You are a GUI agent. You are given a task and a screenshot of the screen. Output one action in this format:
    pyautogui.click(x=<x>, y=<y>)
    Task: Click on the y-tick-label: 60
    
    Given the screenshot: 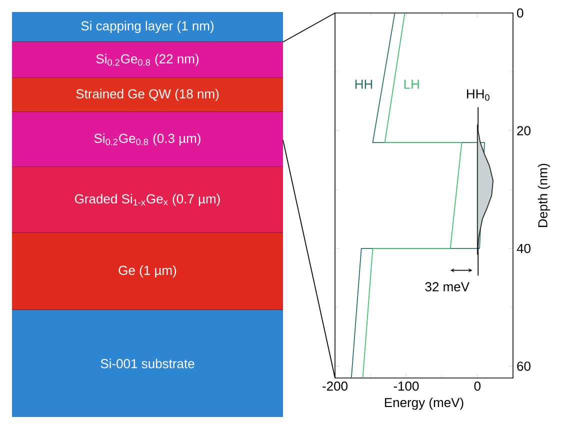 What is the action you would take?
    pyautogui.click(x=523, y=366)
    